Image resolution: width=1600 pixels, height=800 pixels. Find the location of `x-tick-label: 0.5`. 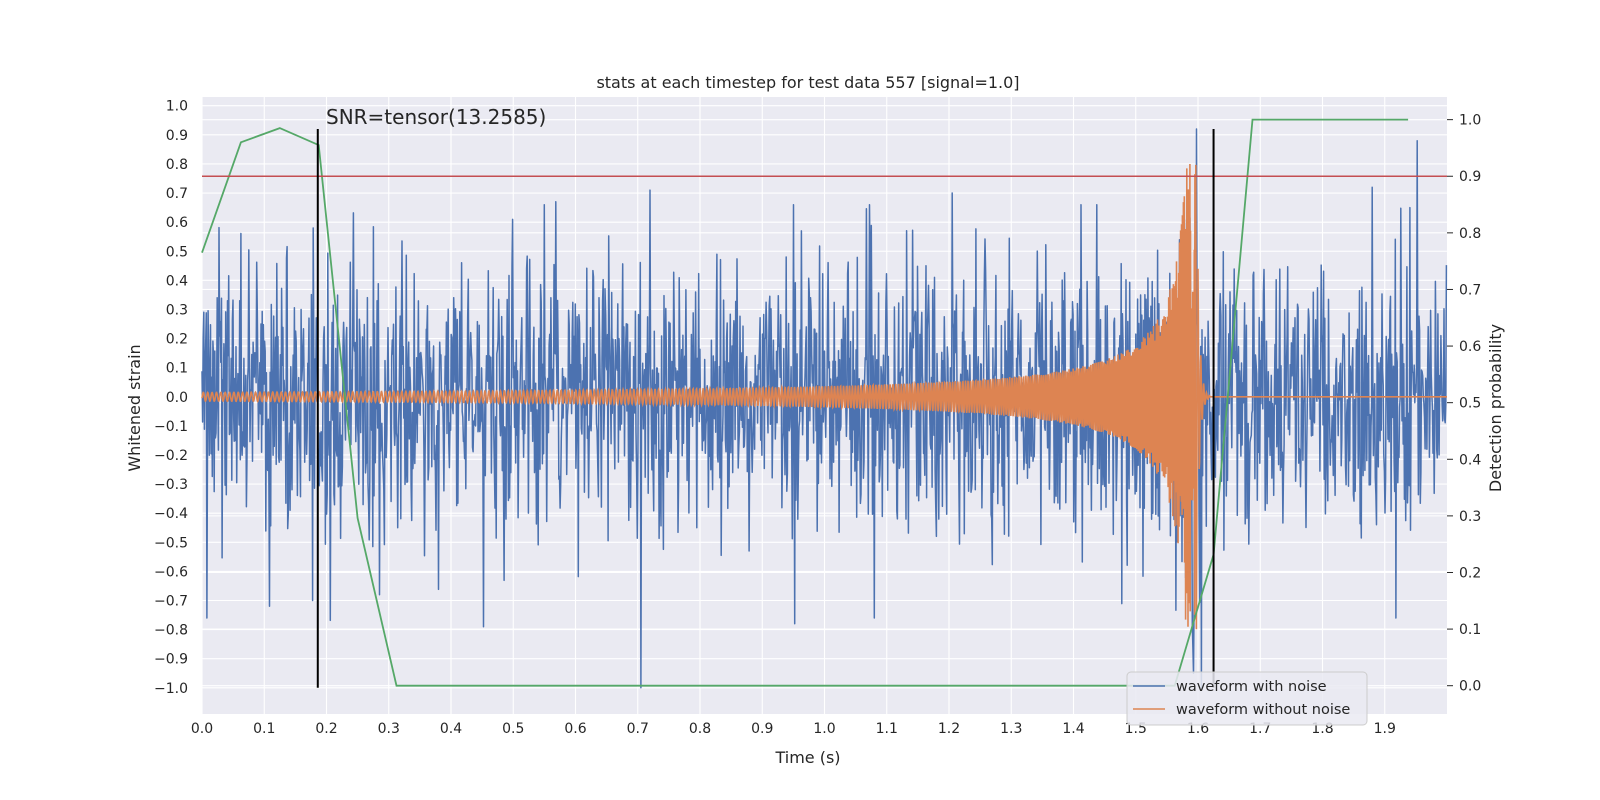

x-tick-label: 0.5 is located at coordinates (513, 729).